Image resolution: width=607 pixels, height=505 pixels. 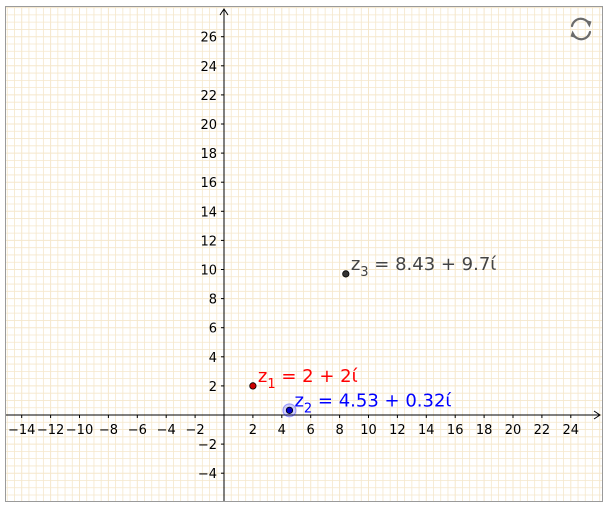 What do you see at coordinates (308, 379) in the screenshot?
I see `point-label-z1: z1 = 2 + 2ί` at bounding box center [308, 379].